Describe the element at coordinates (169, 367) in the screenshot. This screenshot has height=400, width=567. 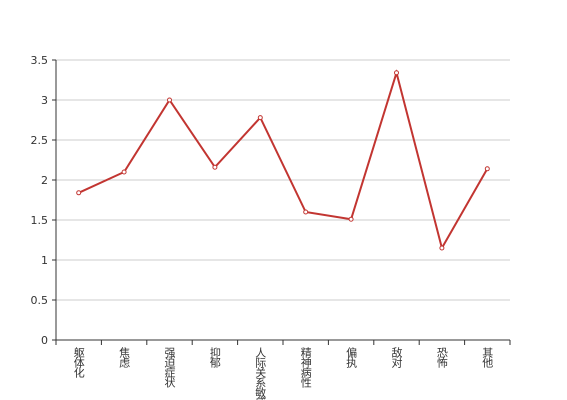
I see `x-tick-label: 强迫症状` at that location.